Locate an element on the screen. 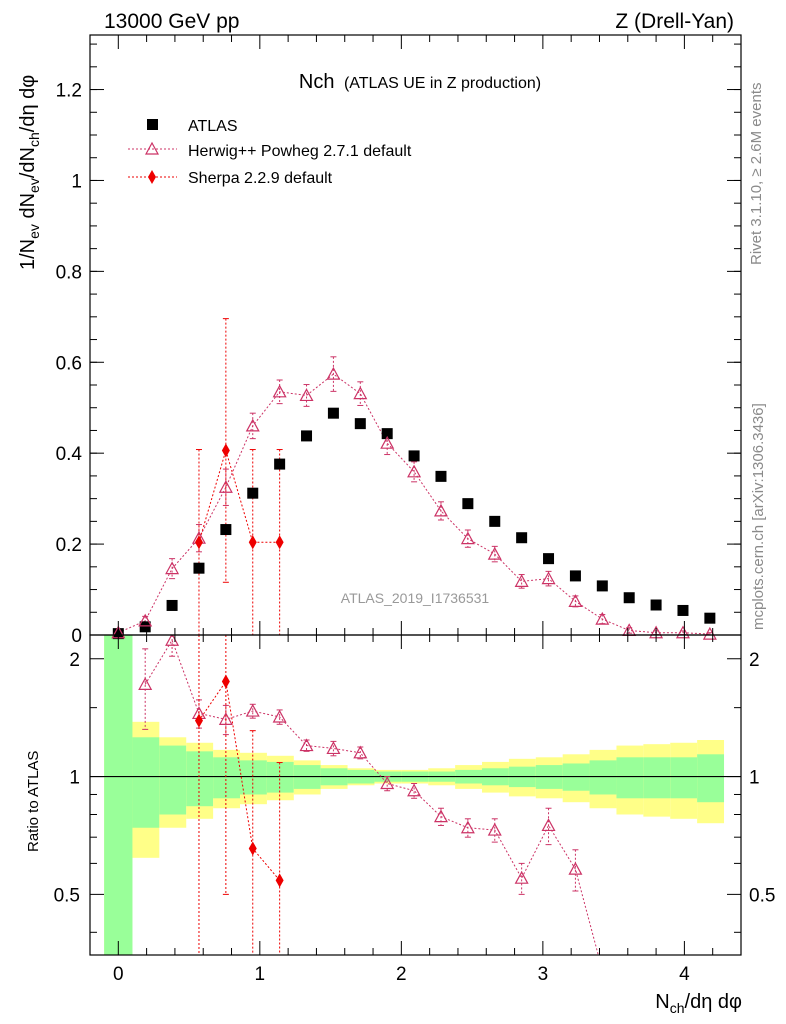 This screenshot has height=1024, width=786. x-tick-label: 2 is located at coordinates (401, 974).